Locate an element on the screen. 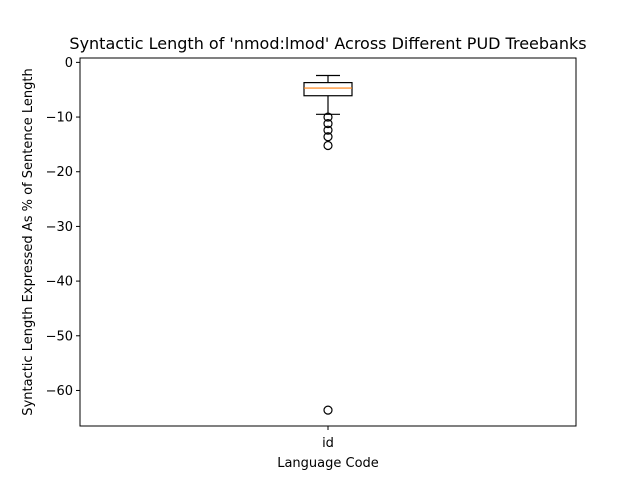 This screenshot has width=640, height=480. y-tick-label: −30 is located at coordinates (59, 227).